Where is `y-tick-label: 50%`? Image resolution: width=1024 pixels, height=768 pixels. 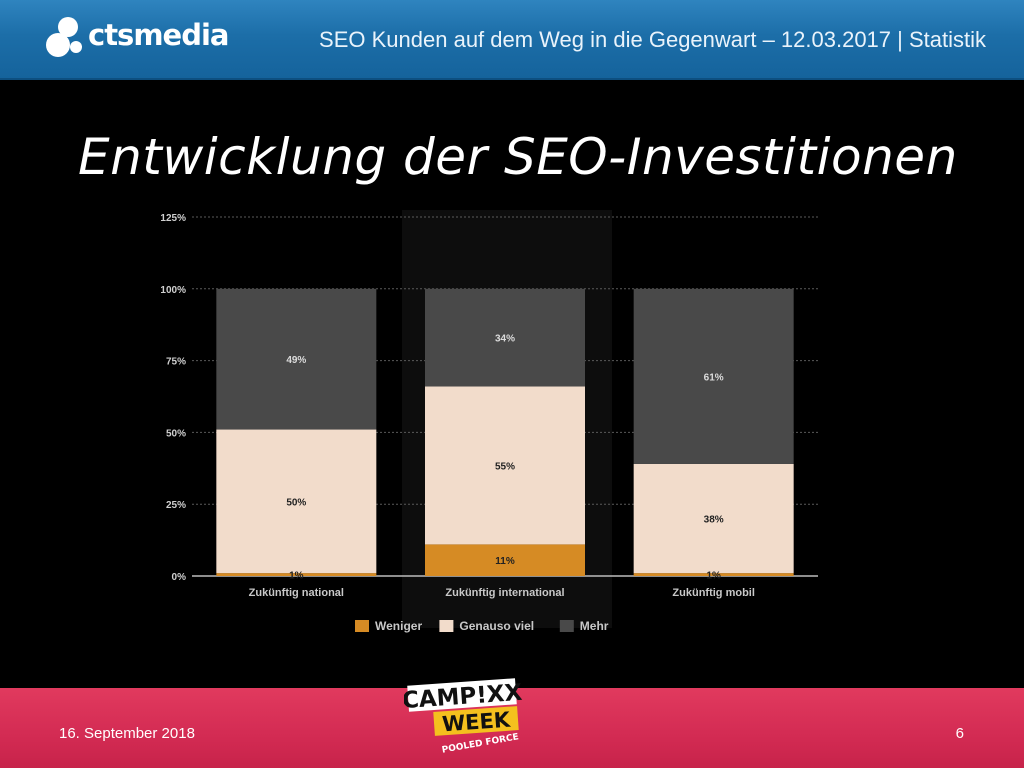 y-tick-label: 50% is located at coordinates (176, 433).